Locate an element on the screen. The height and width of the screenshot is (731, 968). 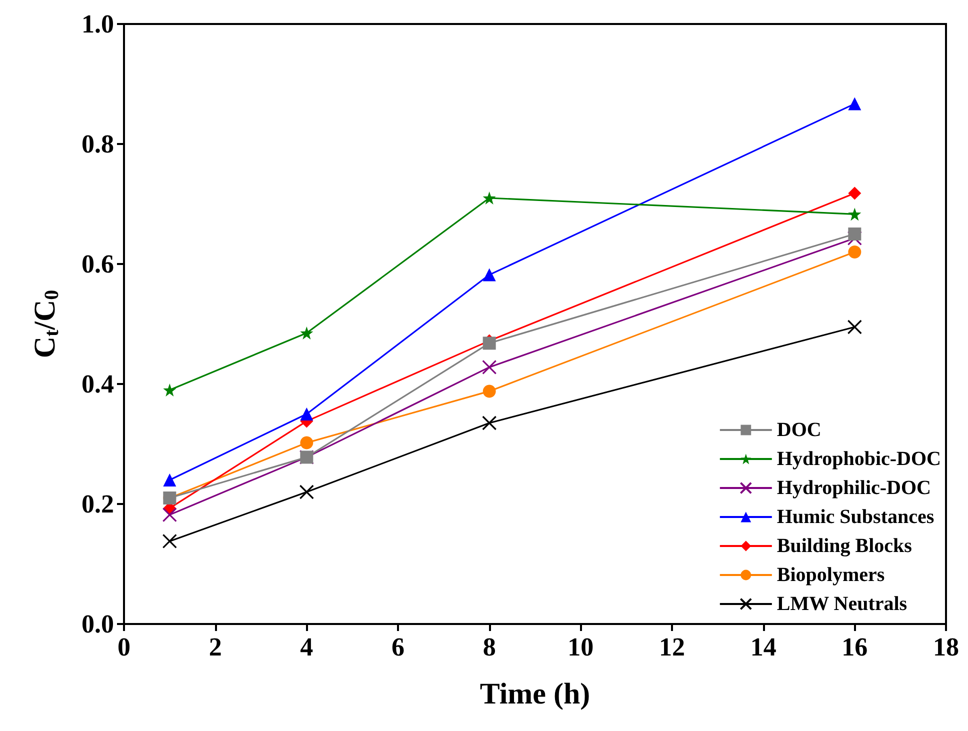
y-tick-label: 0.2 is located at coordinates (98, 504).